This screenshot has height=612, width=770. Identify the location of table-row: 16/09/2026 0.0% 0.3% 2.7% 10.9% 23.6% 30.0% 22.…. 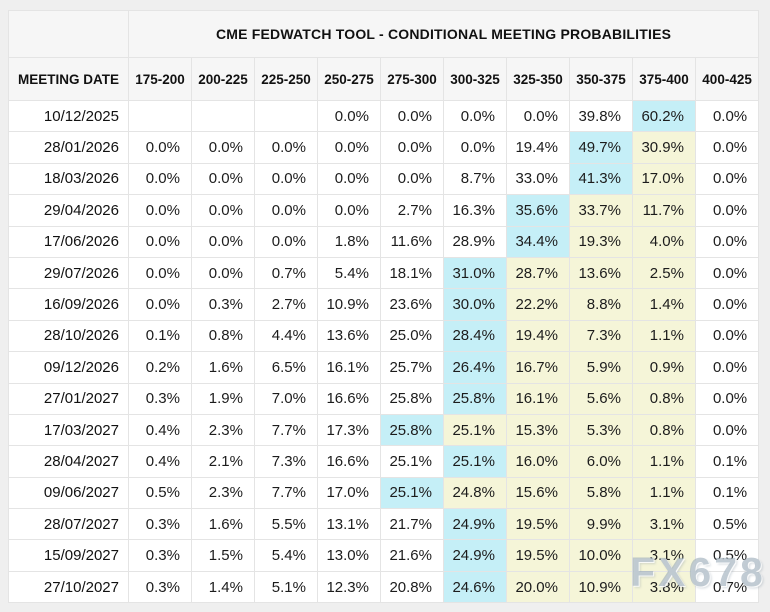
(384, 304).